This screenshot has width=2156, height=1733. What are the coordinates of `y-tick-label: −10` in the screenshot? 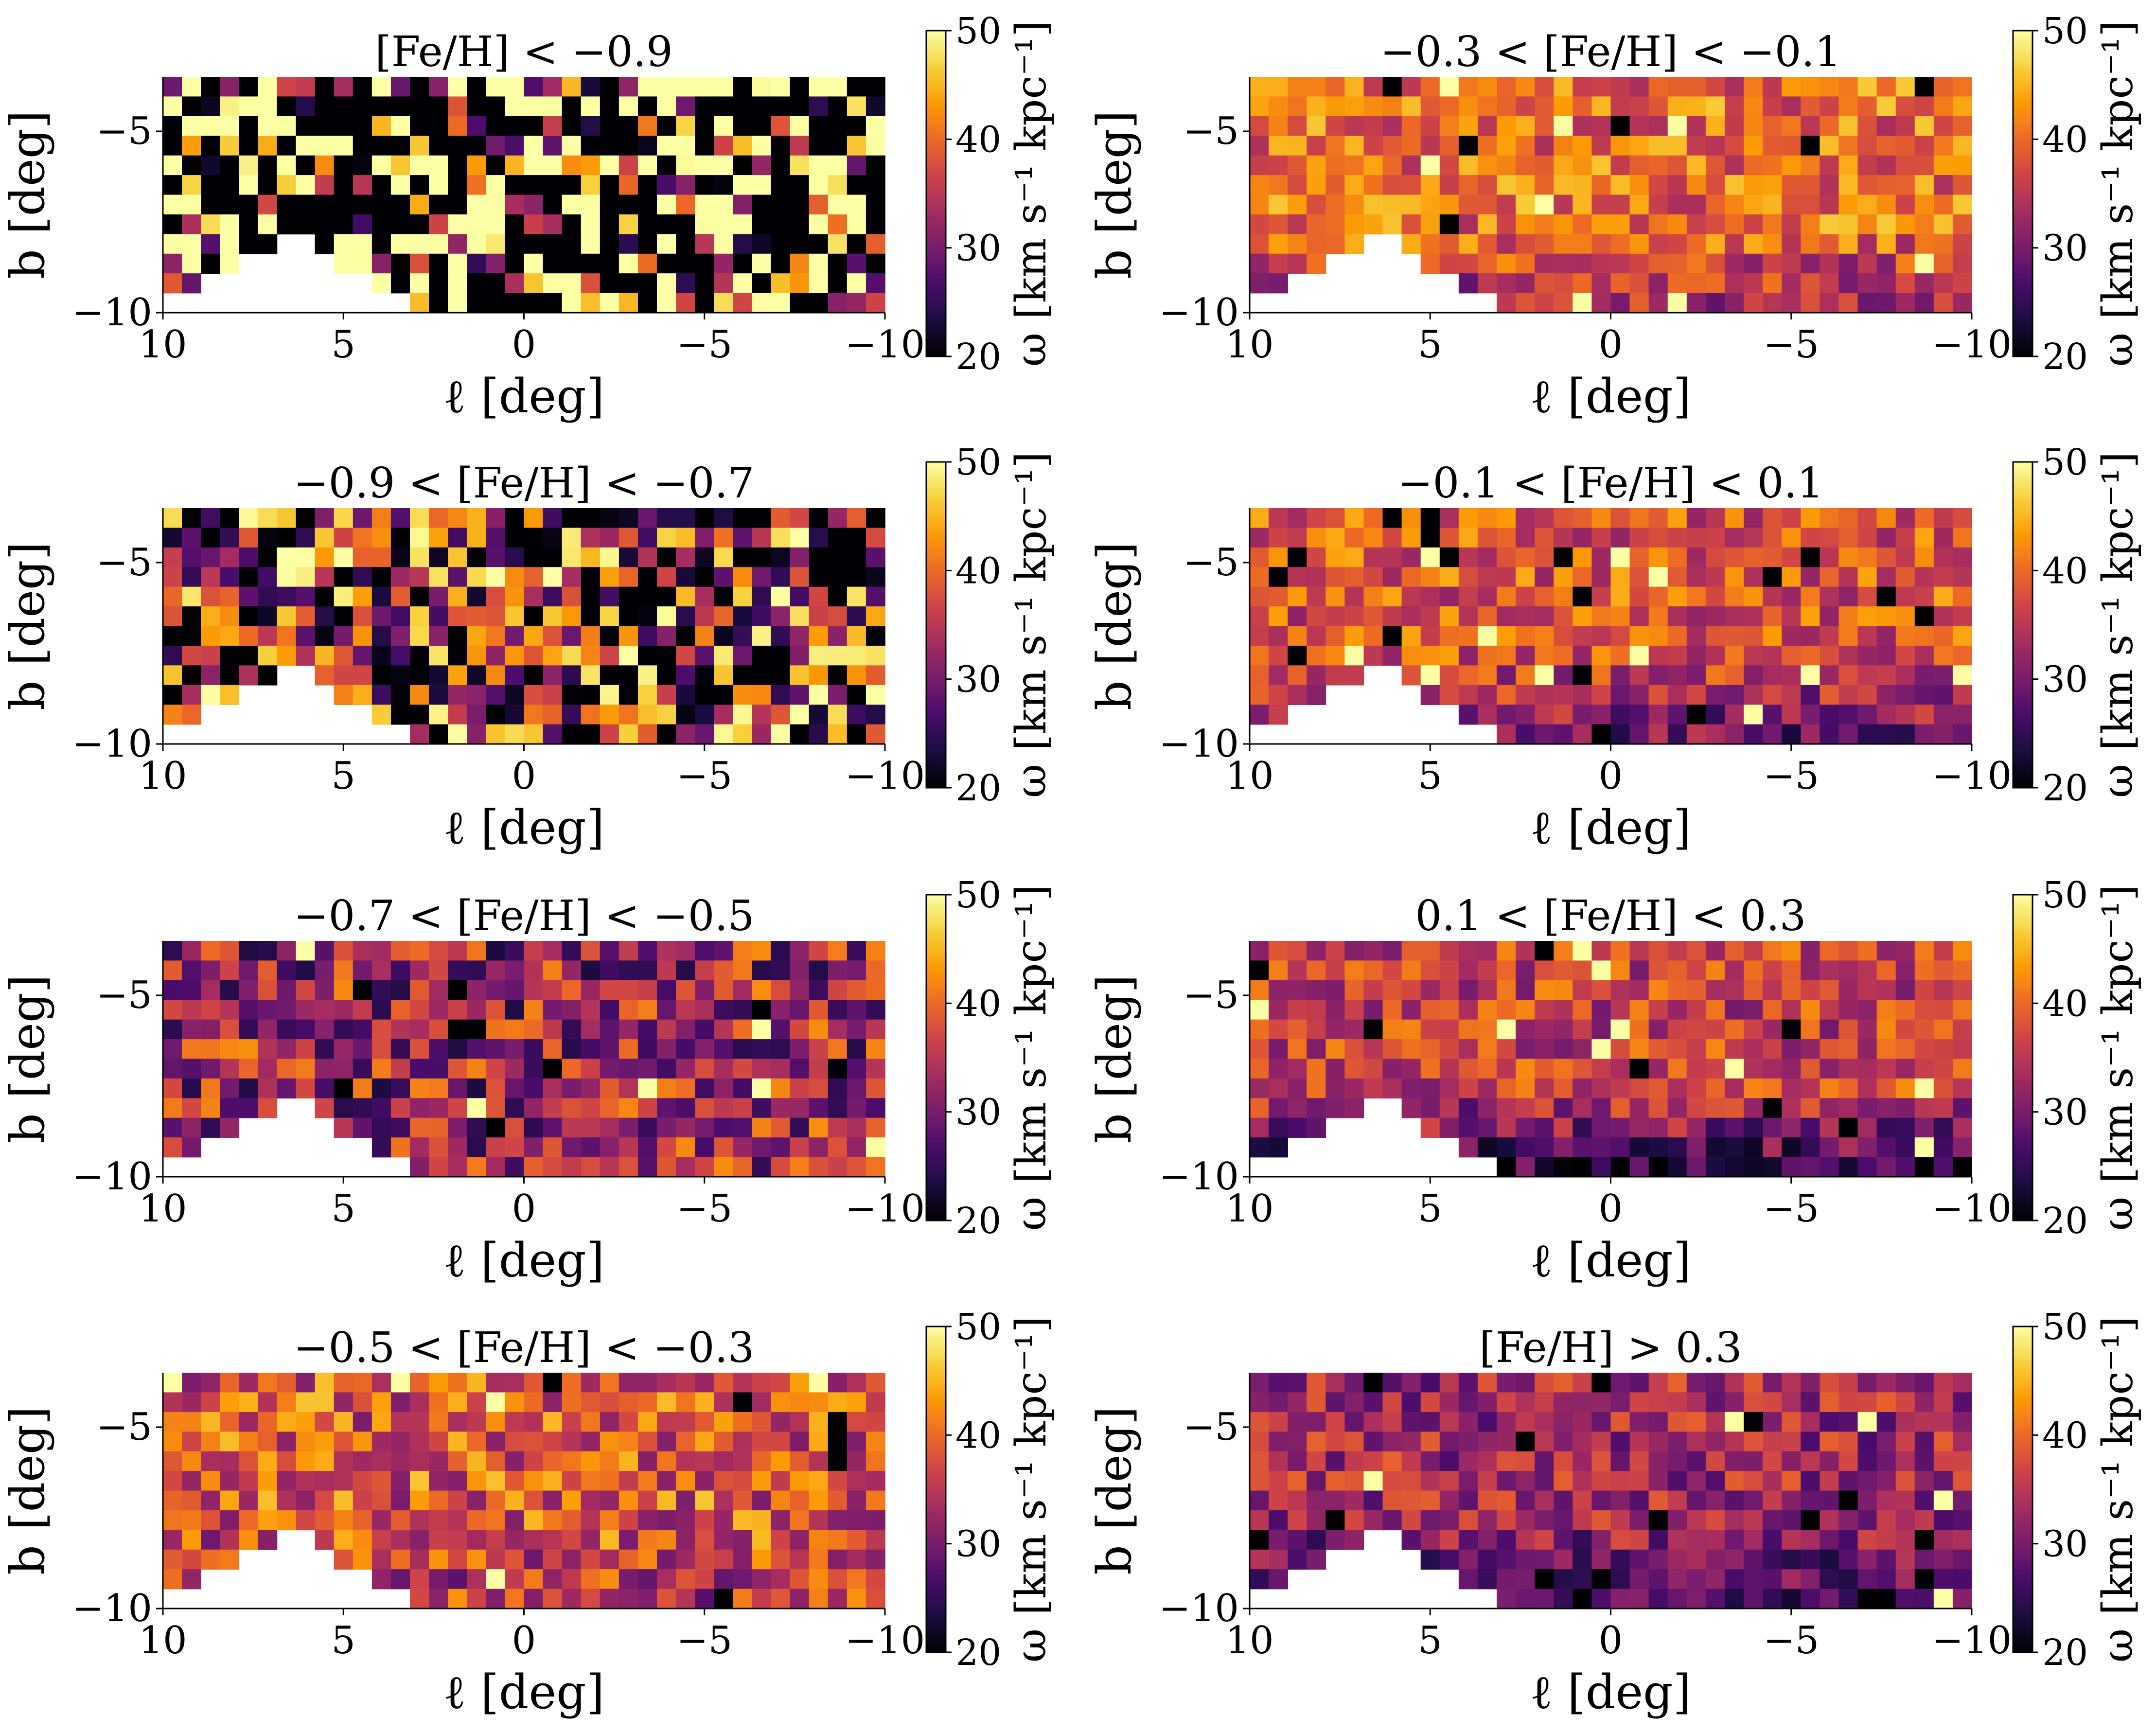 It's located at (1199, 1608).